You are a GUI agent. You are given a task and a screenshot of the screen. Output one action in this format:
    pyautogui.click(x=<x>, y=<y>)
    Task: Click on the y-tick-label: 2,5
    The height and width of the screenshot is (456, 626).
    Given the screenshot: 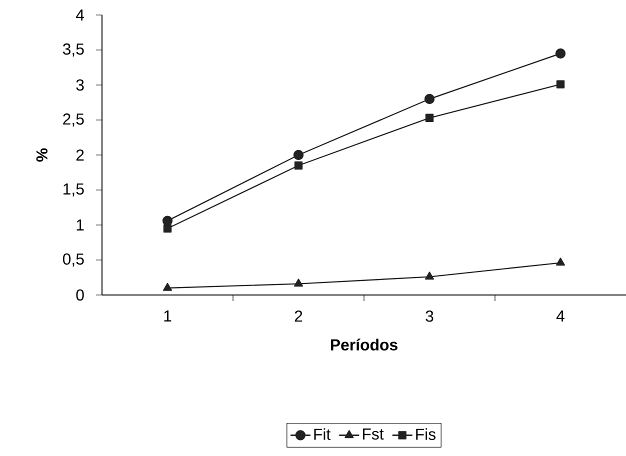 What is the action you would take?
    pyautogui.click(x=73, y=120)
    